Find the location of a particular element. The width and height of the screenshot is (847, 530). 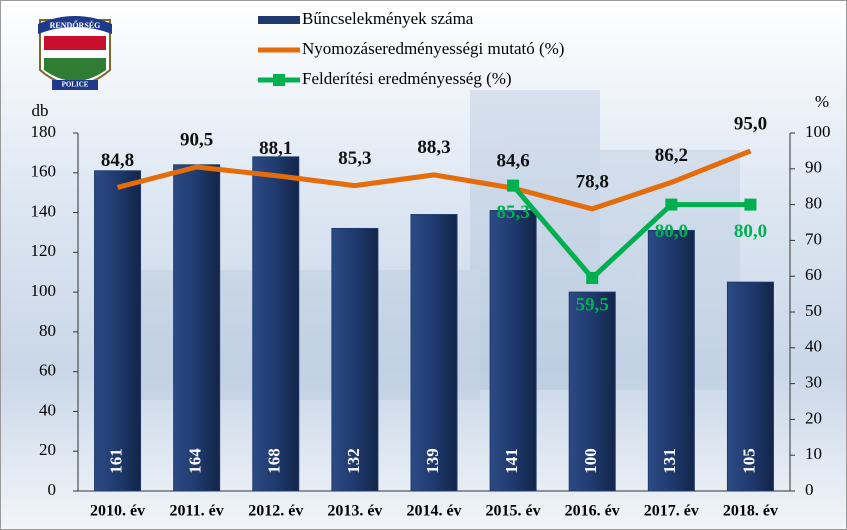

y2-tick-label: 70 is located at coordinates (813, 238).